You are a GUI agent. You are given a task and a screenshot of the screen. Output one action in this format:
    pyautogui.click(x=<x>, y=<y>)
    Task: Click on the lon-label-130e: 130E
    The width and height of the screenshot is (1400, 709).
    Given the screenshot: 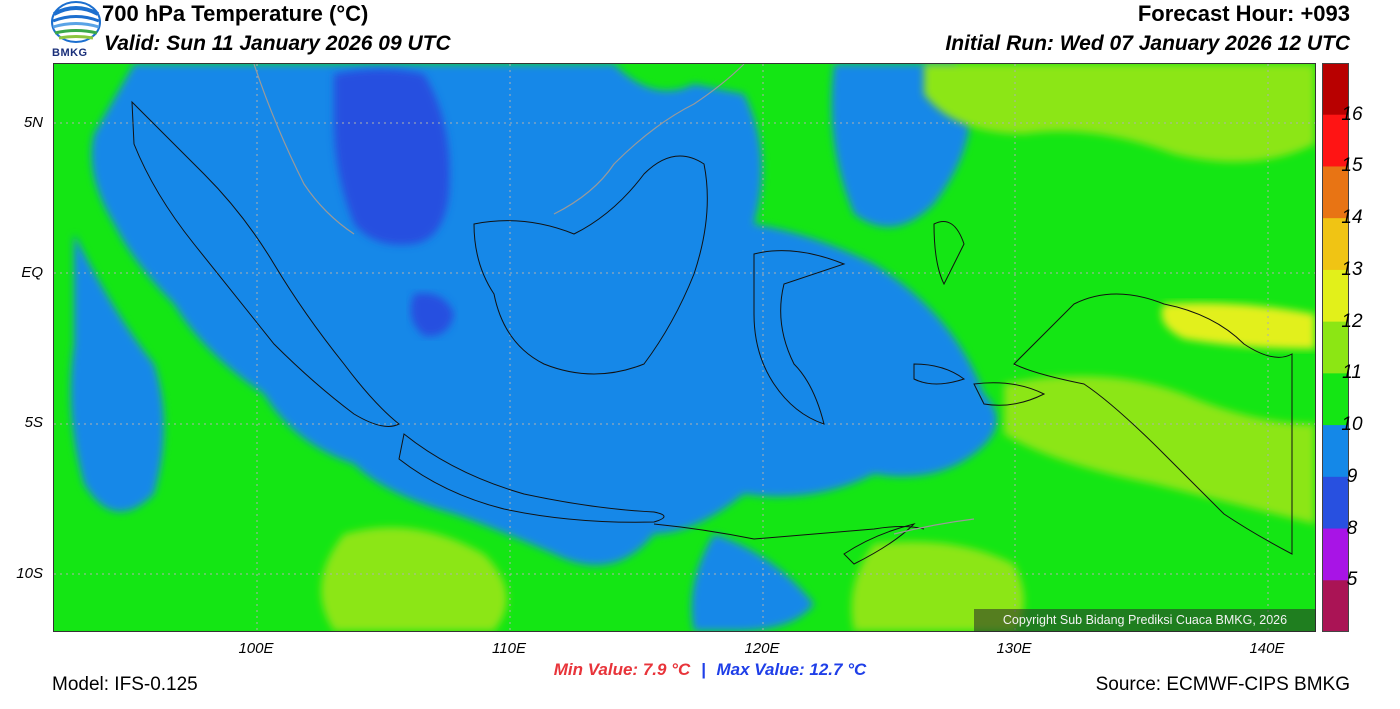 What is the action you would take?
    pyautogui.click(x=1014, y=648)
    